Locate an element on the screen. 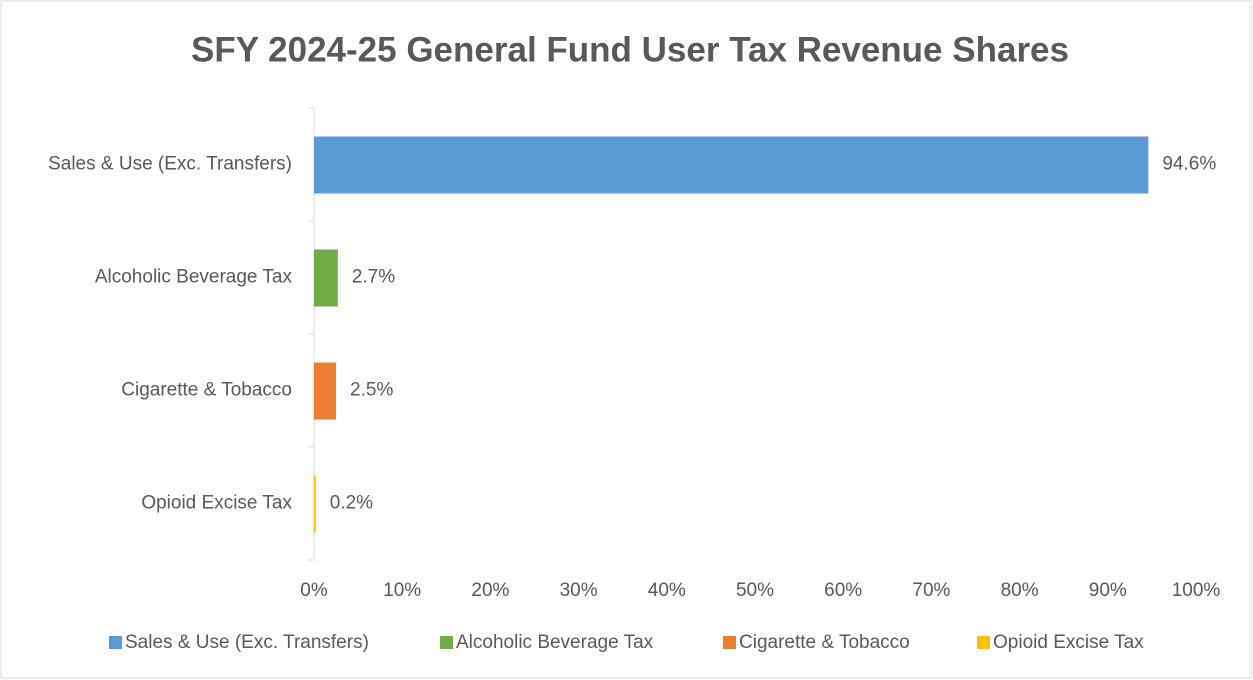 Image resolution: width=1253 pixels, height=680 pixels. x-tick-label: 20% is located at coordinates (490, 590).